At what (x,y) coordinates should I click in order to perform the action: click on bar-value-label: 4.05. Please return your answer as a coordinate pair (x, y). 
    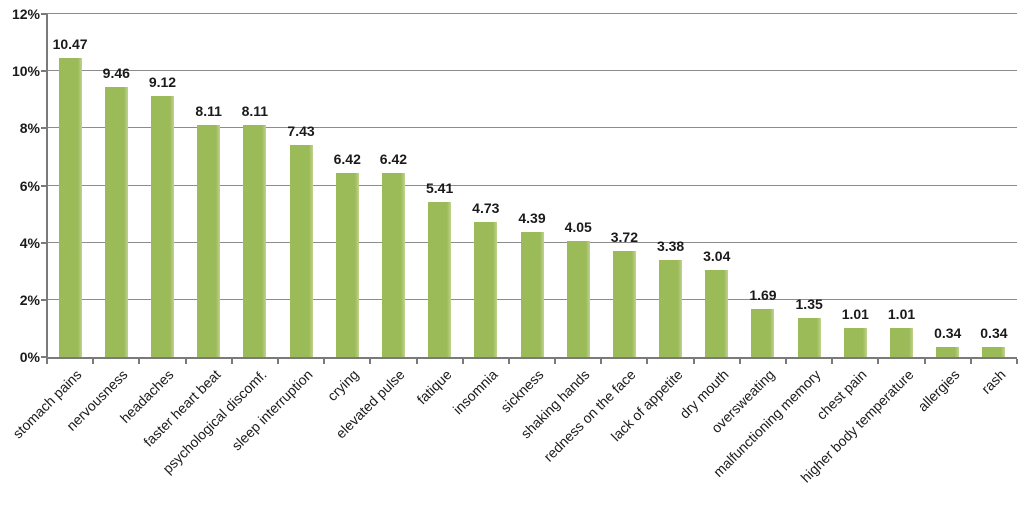
    Looking at the image, I should click on (578, 227).